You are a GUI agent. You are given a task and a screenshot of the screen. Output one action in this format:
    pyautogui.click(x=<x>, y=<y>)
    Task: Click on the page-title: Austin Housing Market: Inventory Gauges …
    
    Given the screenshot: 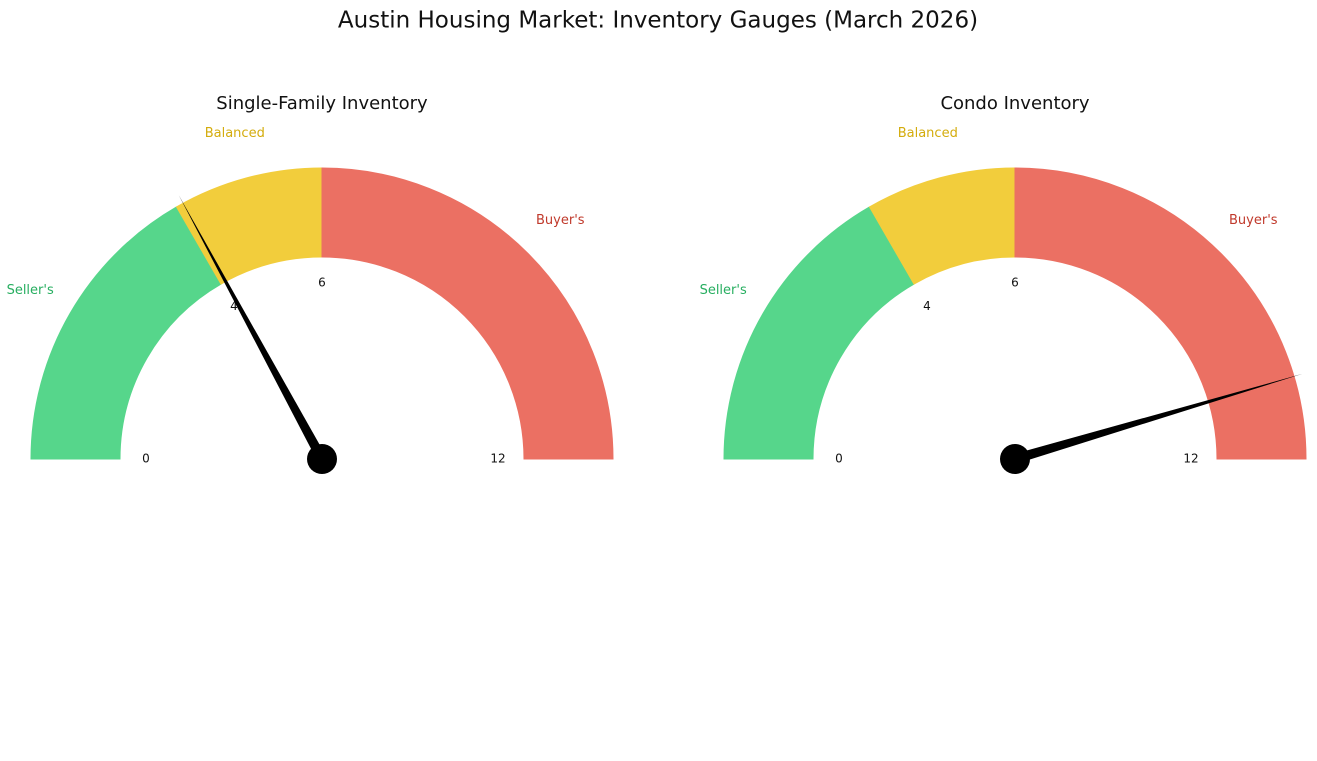 What is the action you would take?
    pyautogui.click(x=658, y=21)
    